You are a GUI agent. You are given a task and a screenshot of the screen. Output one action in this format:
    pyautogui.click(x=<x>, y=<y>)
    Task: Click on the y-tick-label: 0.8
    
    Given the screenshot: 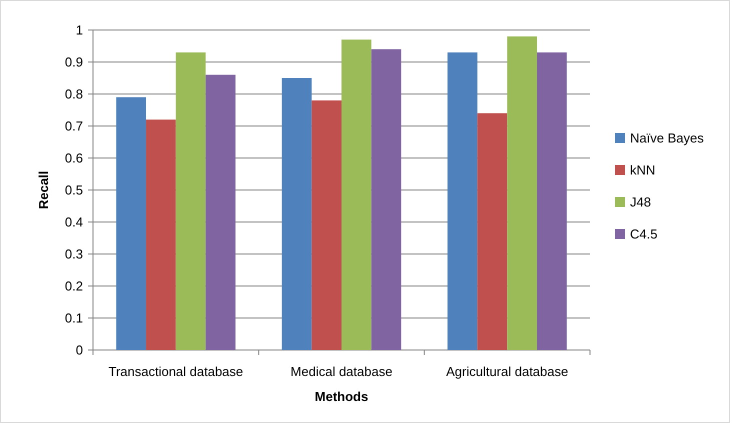 What is the action you would take?
    pyautogui.click(x=73, y=94)
    